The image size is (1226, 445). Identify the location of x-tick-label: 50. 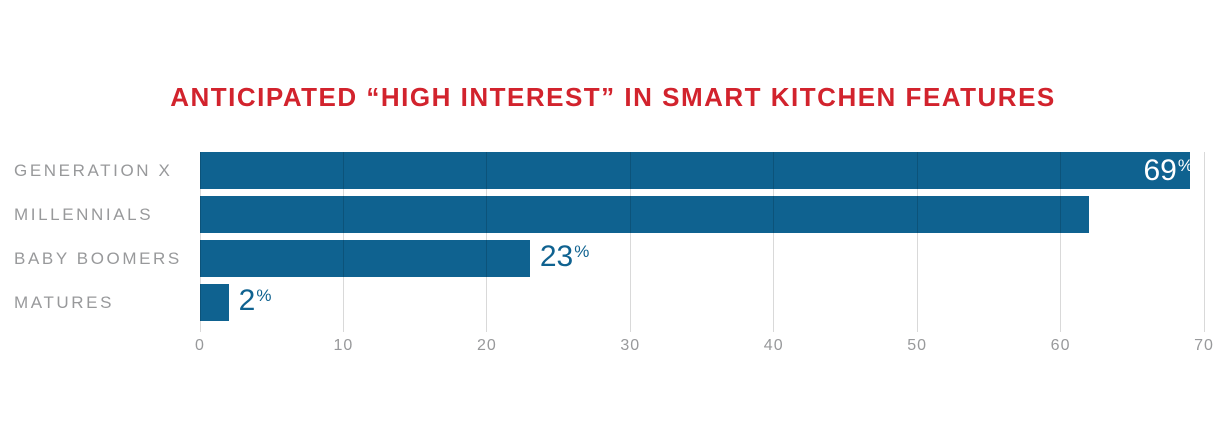
(917, 345).